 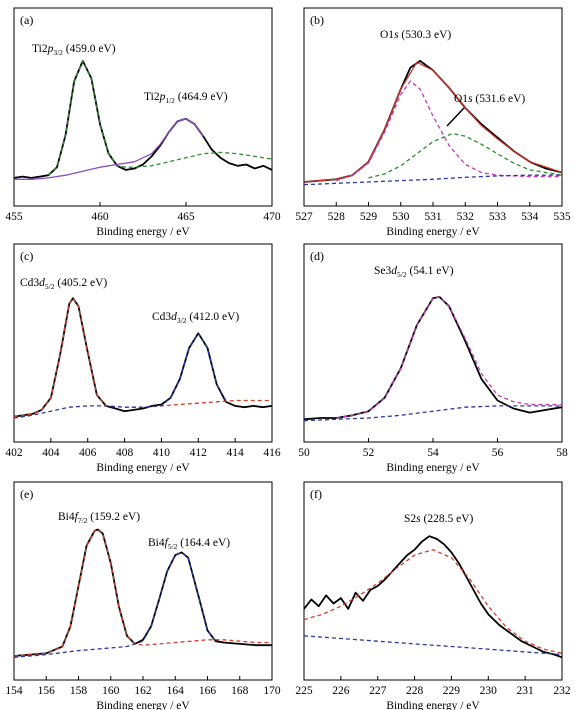 What do you see at coordinates (176, 691) in the screenshot?
I see `x-tick-label: 164` at bounding box center [176, 691].